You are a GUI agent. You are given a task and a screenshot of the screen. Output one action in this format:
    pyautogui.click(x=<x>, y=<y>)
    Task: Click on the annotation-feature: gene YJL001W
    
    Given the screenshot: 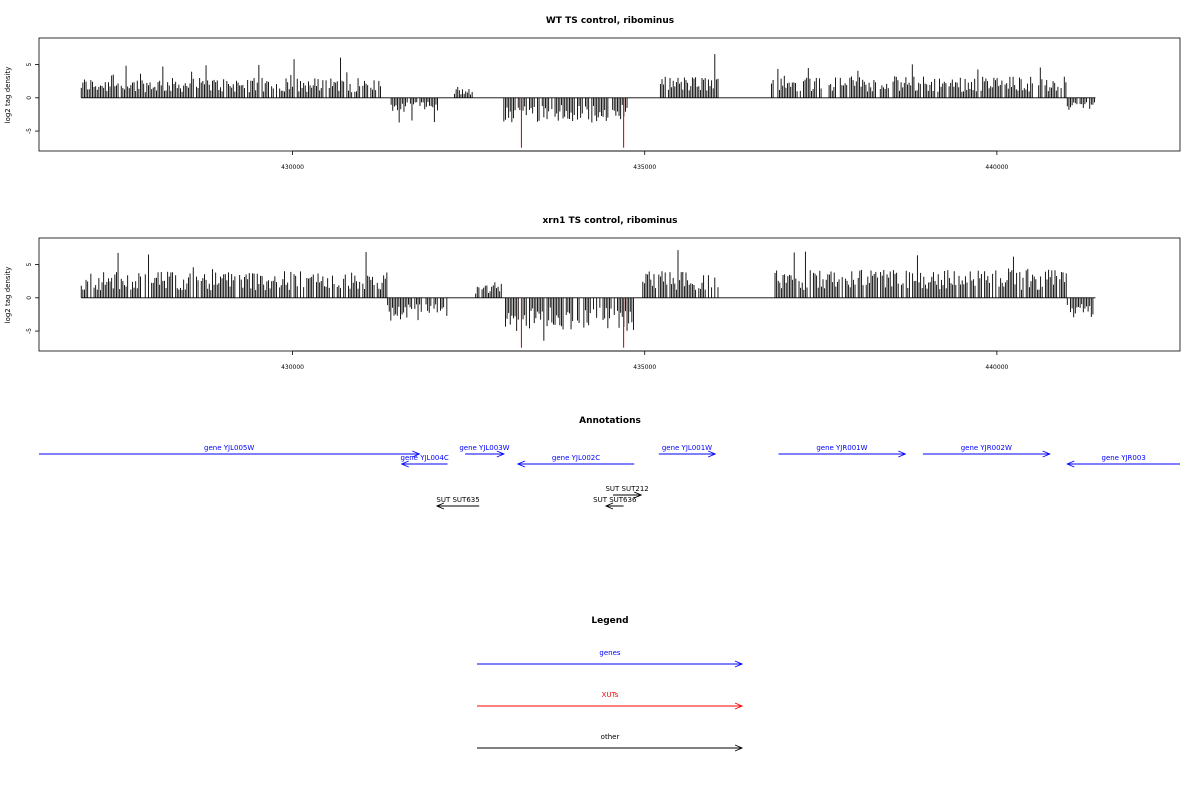 What is the action you would take?
    pyautogui.click(x=687, y=451)
    